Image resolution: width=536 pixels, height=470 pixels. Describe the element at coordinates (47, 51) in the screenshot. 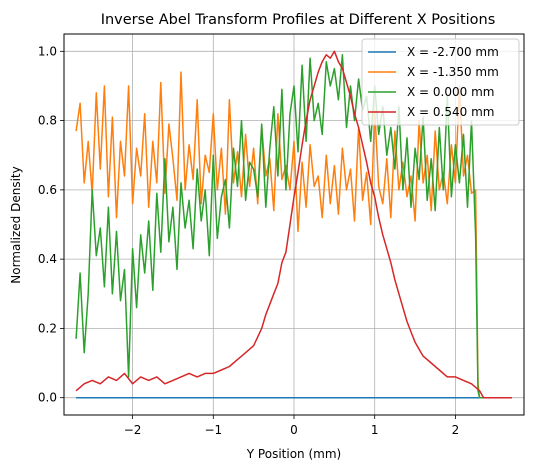

I see `y-tick-label: 1.0` at that location.